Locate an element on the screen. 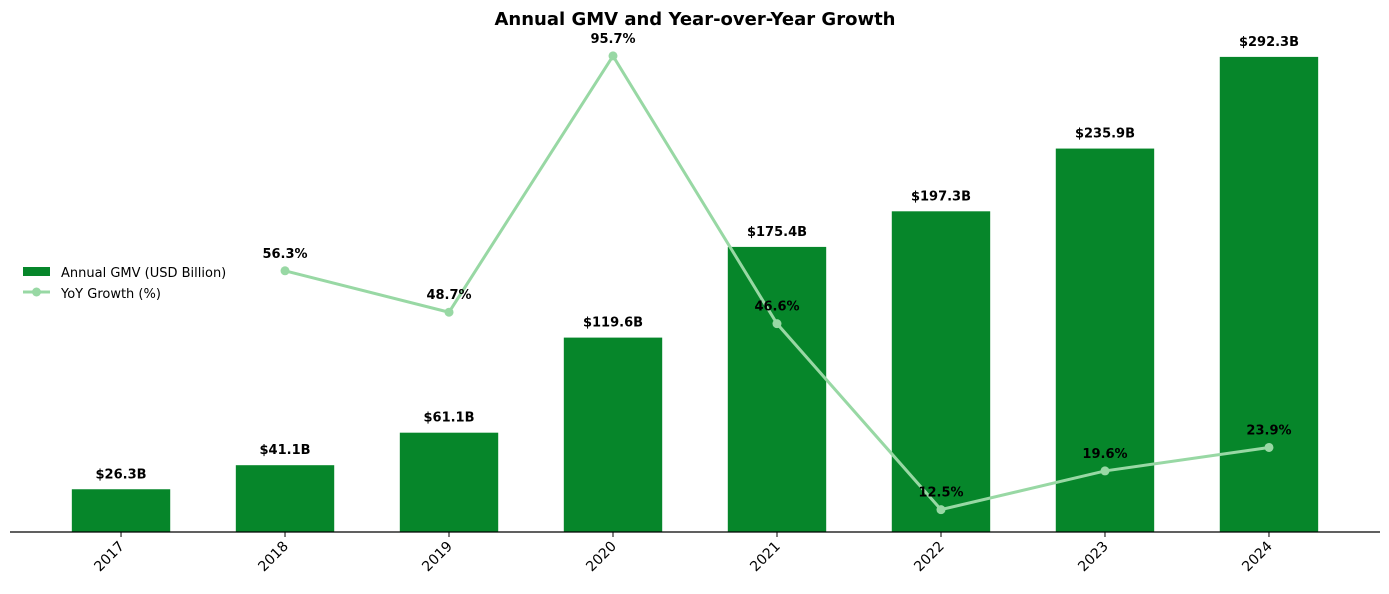 Image resolution: width=1389 pixels, height=594 pixels. growth-point-2022 is located at coordinates (941, 510).